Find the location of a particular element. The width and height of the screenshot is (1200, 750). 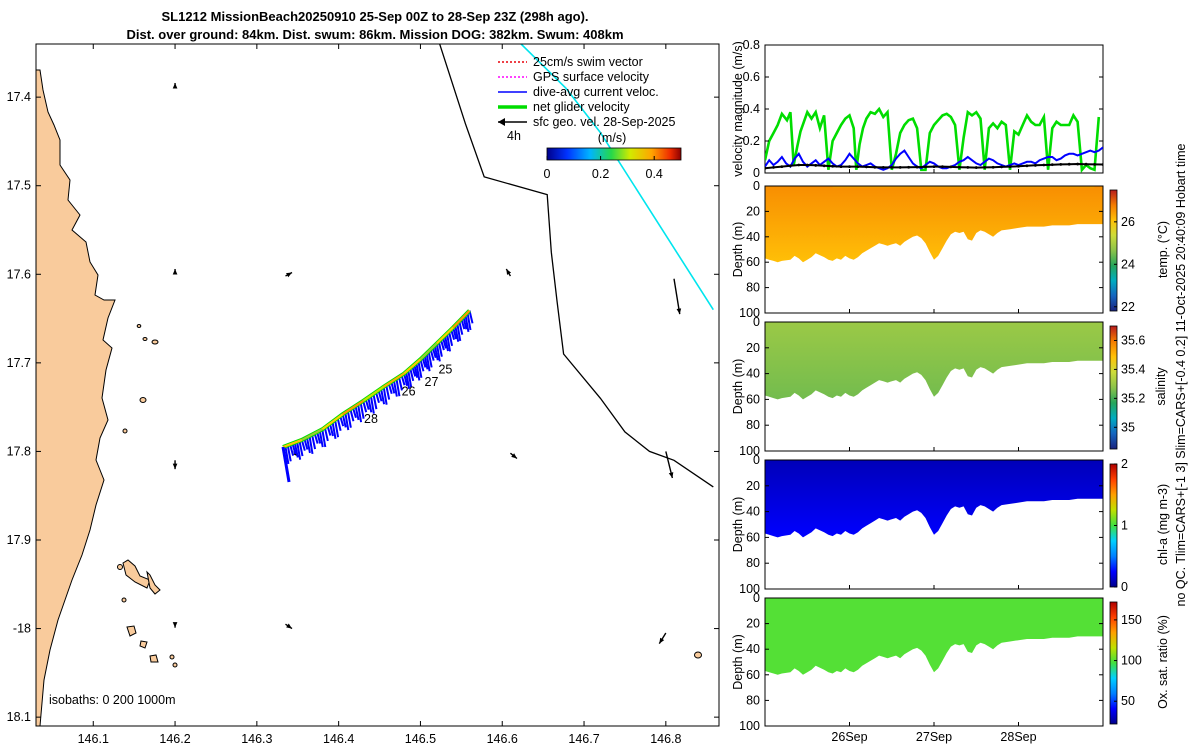

day-label: 28 is located at coordinates (371, 419).